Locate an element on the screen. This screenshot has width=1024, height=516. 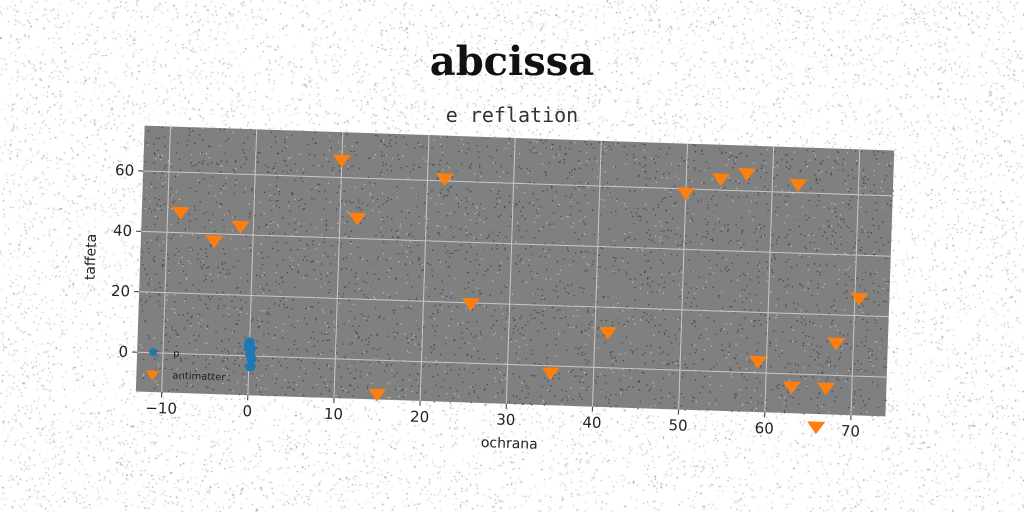
y-axis-label: taffeta is located at coordinates (92, 256).